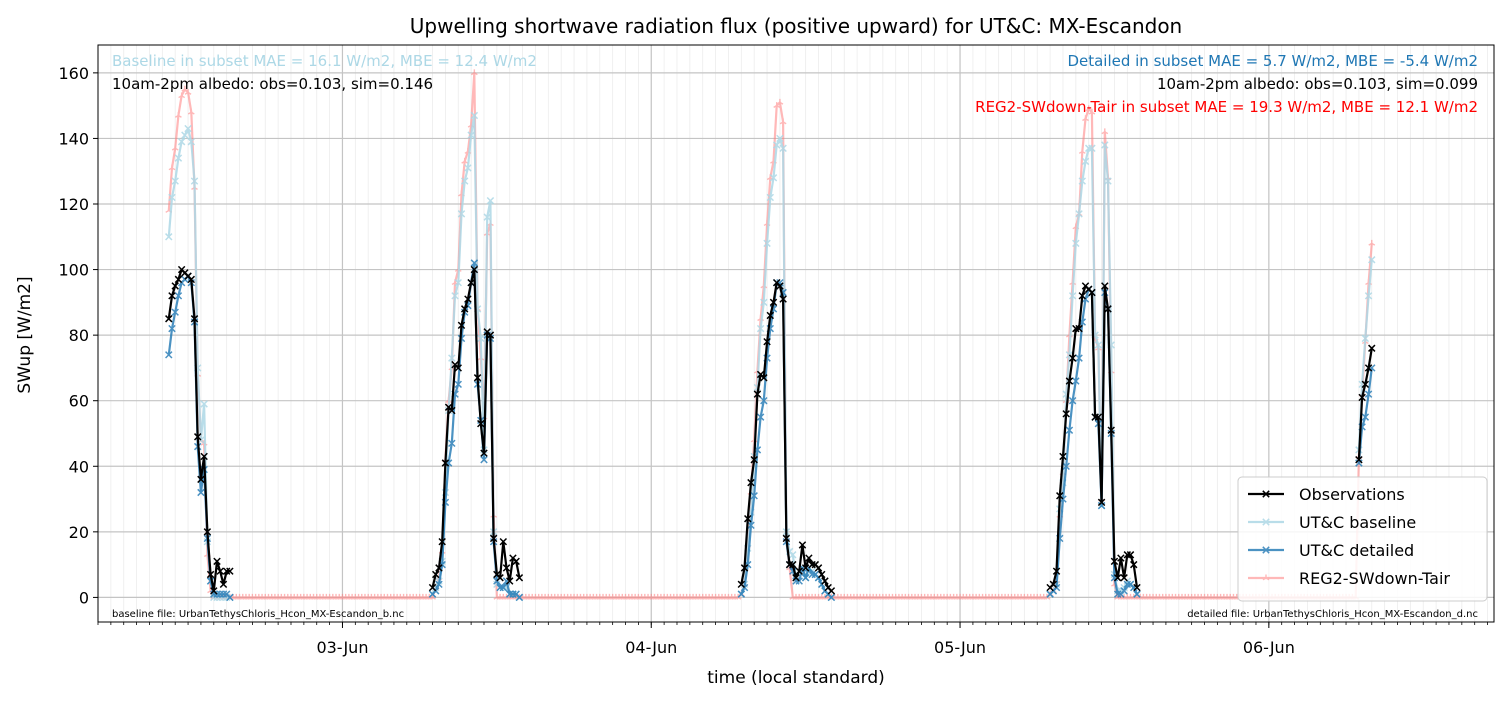 The image size is (1507, 706). I want to click on legend-swatch-baseline, so click(1266, 522).